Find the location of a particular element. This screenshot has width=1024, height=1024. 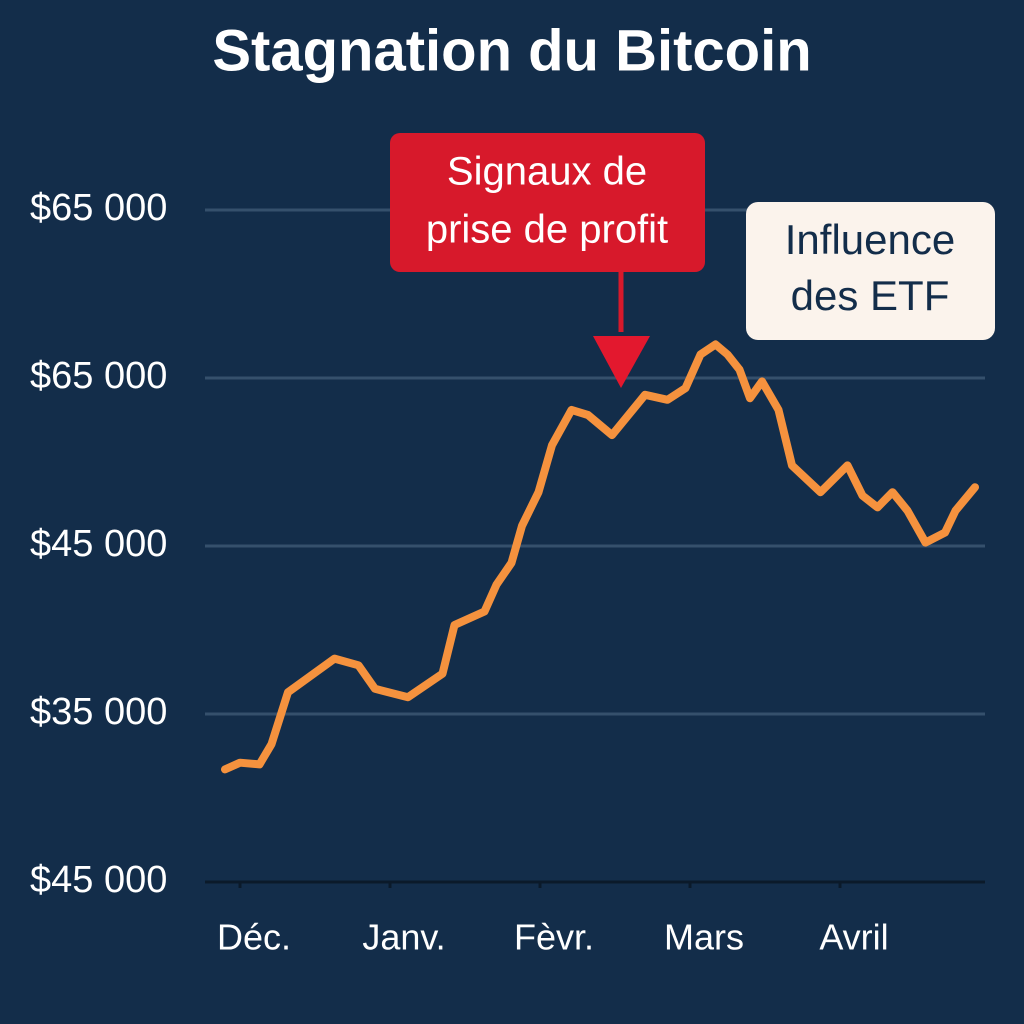

x-tick-label: Fèvr. is located at coordinates (554, 937).